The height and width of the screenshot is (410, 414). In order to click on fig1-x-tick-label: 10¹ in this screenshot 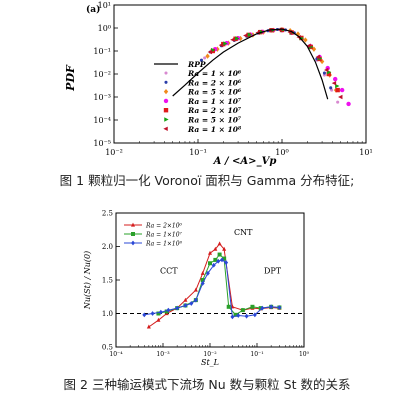, I will do `click(365, 152)`.